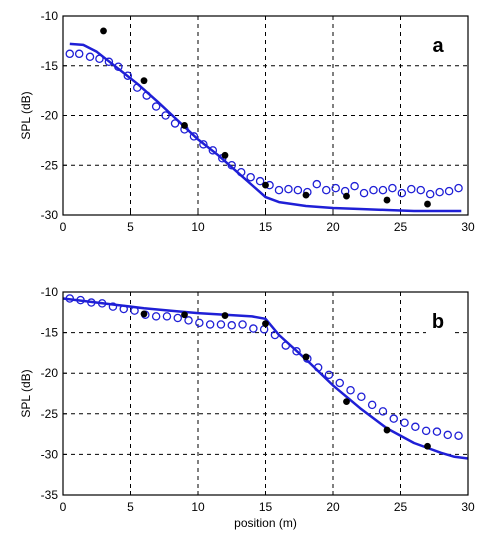  Describe the element at coordinates (438, 322) in the screenshot. I see `panel-label: b` at that location.